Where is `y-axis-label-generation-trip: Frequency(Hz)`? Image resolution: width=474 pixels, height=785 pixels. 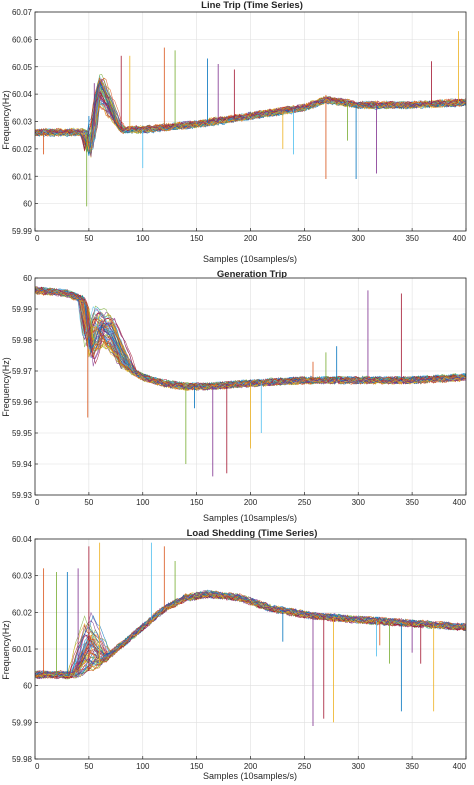 y-axis-label-generation-trip: Frequency(Hz) is located at coordinates (6, 387).